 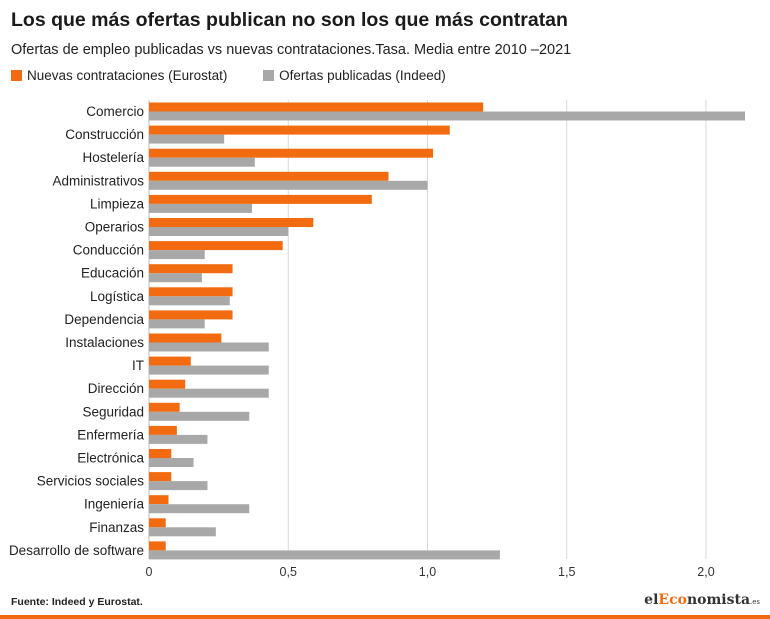 I want to click on legend-item-contrataciones: Nuevas contrataciones (Eurostat), so click(x=119, y=75).